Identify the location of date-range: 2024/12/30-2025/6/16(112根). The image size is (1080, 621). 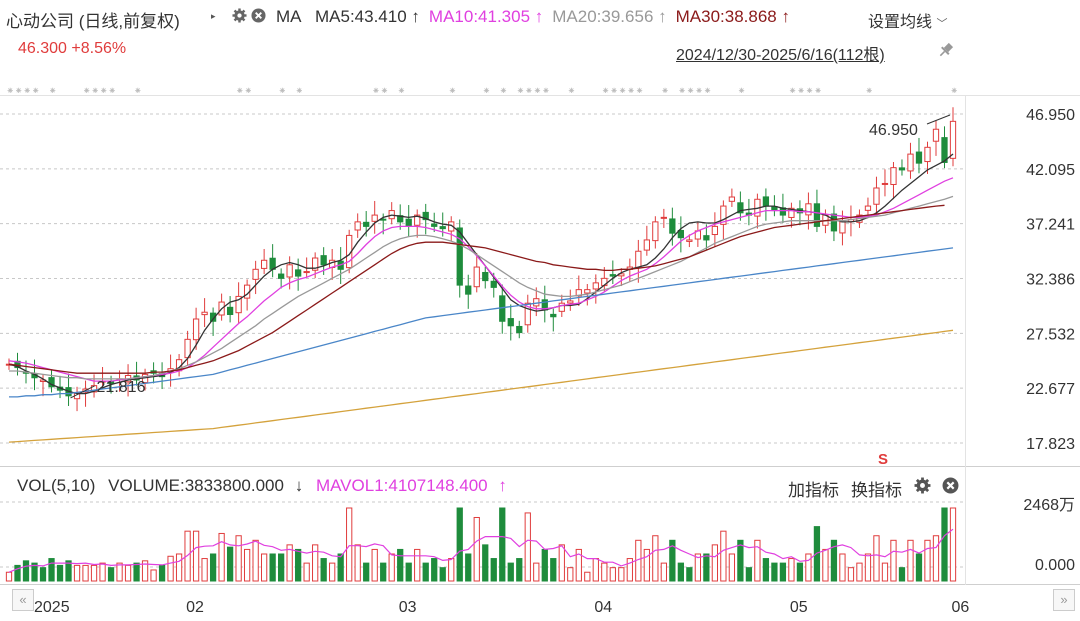
(780, 55).